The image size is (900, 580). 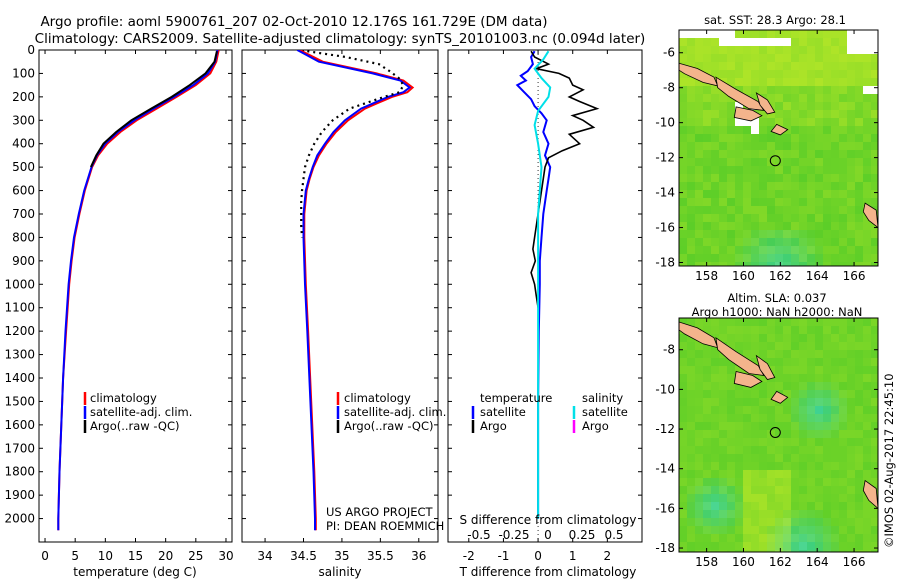 I want to click on series-line, so click(x=542, y=284).